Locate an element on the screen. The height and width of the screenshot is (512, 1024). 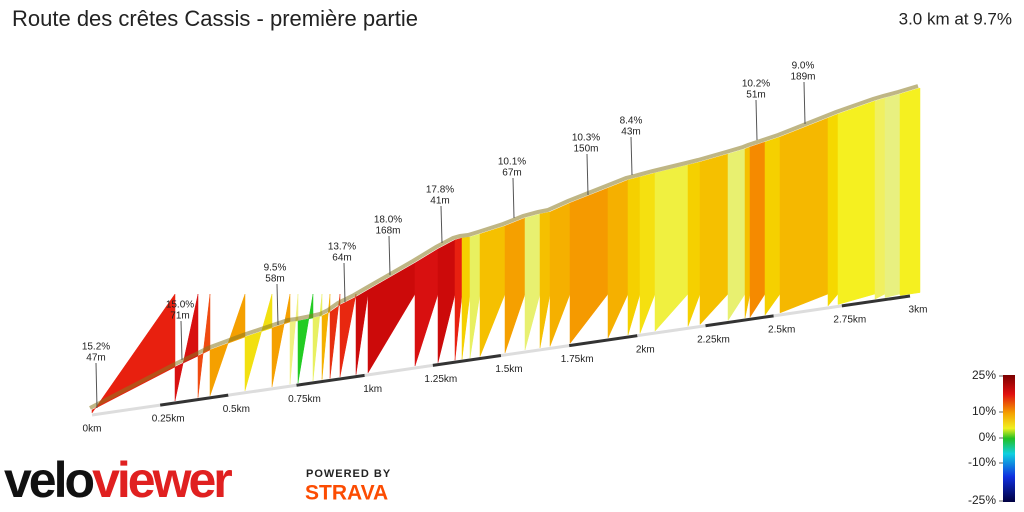
x-tick-label: 1km is located at coordinates (372, 389).